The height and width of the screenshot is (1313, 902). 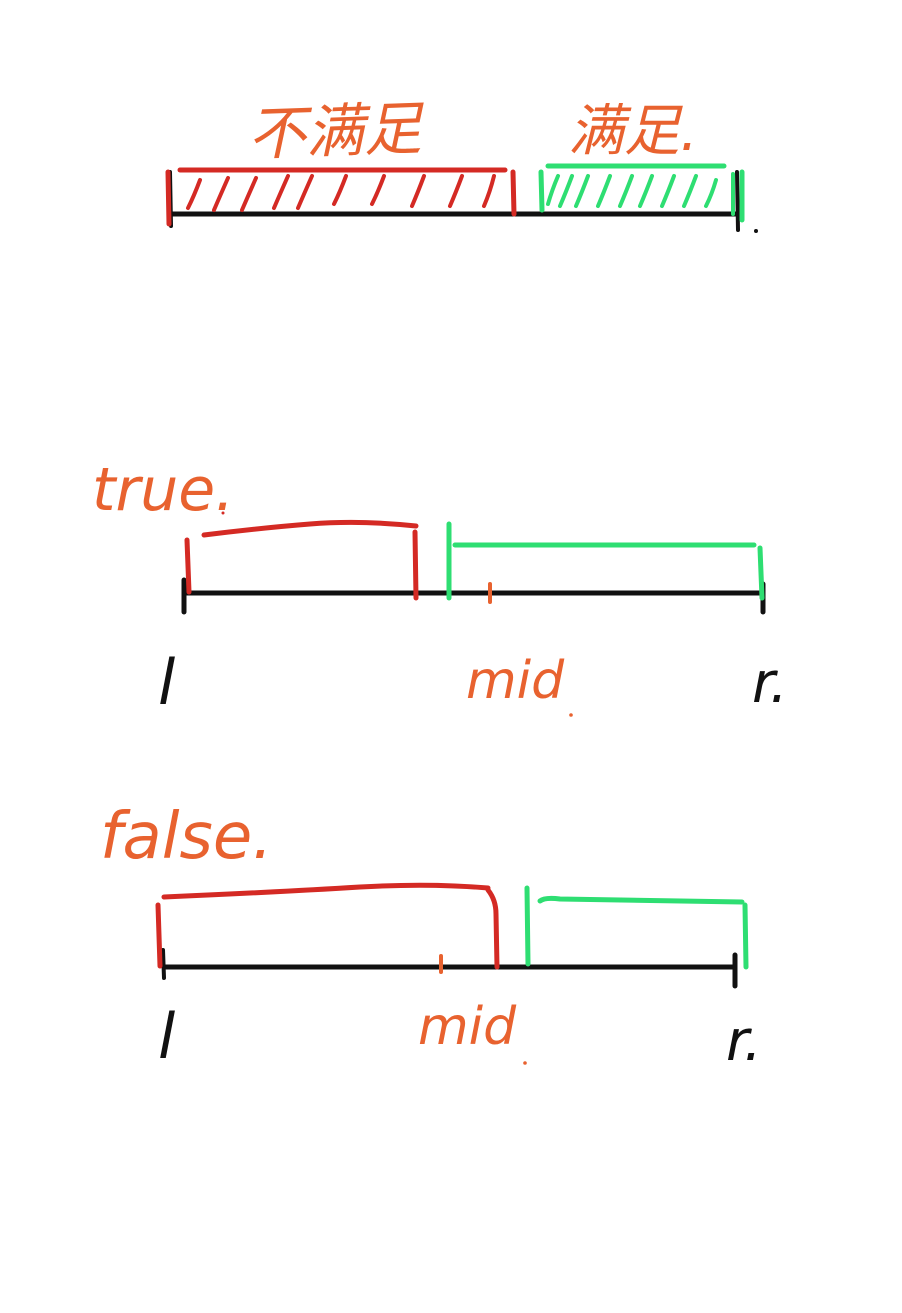 I want to click on false-axis-left-tick, so click(x=163, y=964).